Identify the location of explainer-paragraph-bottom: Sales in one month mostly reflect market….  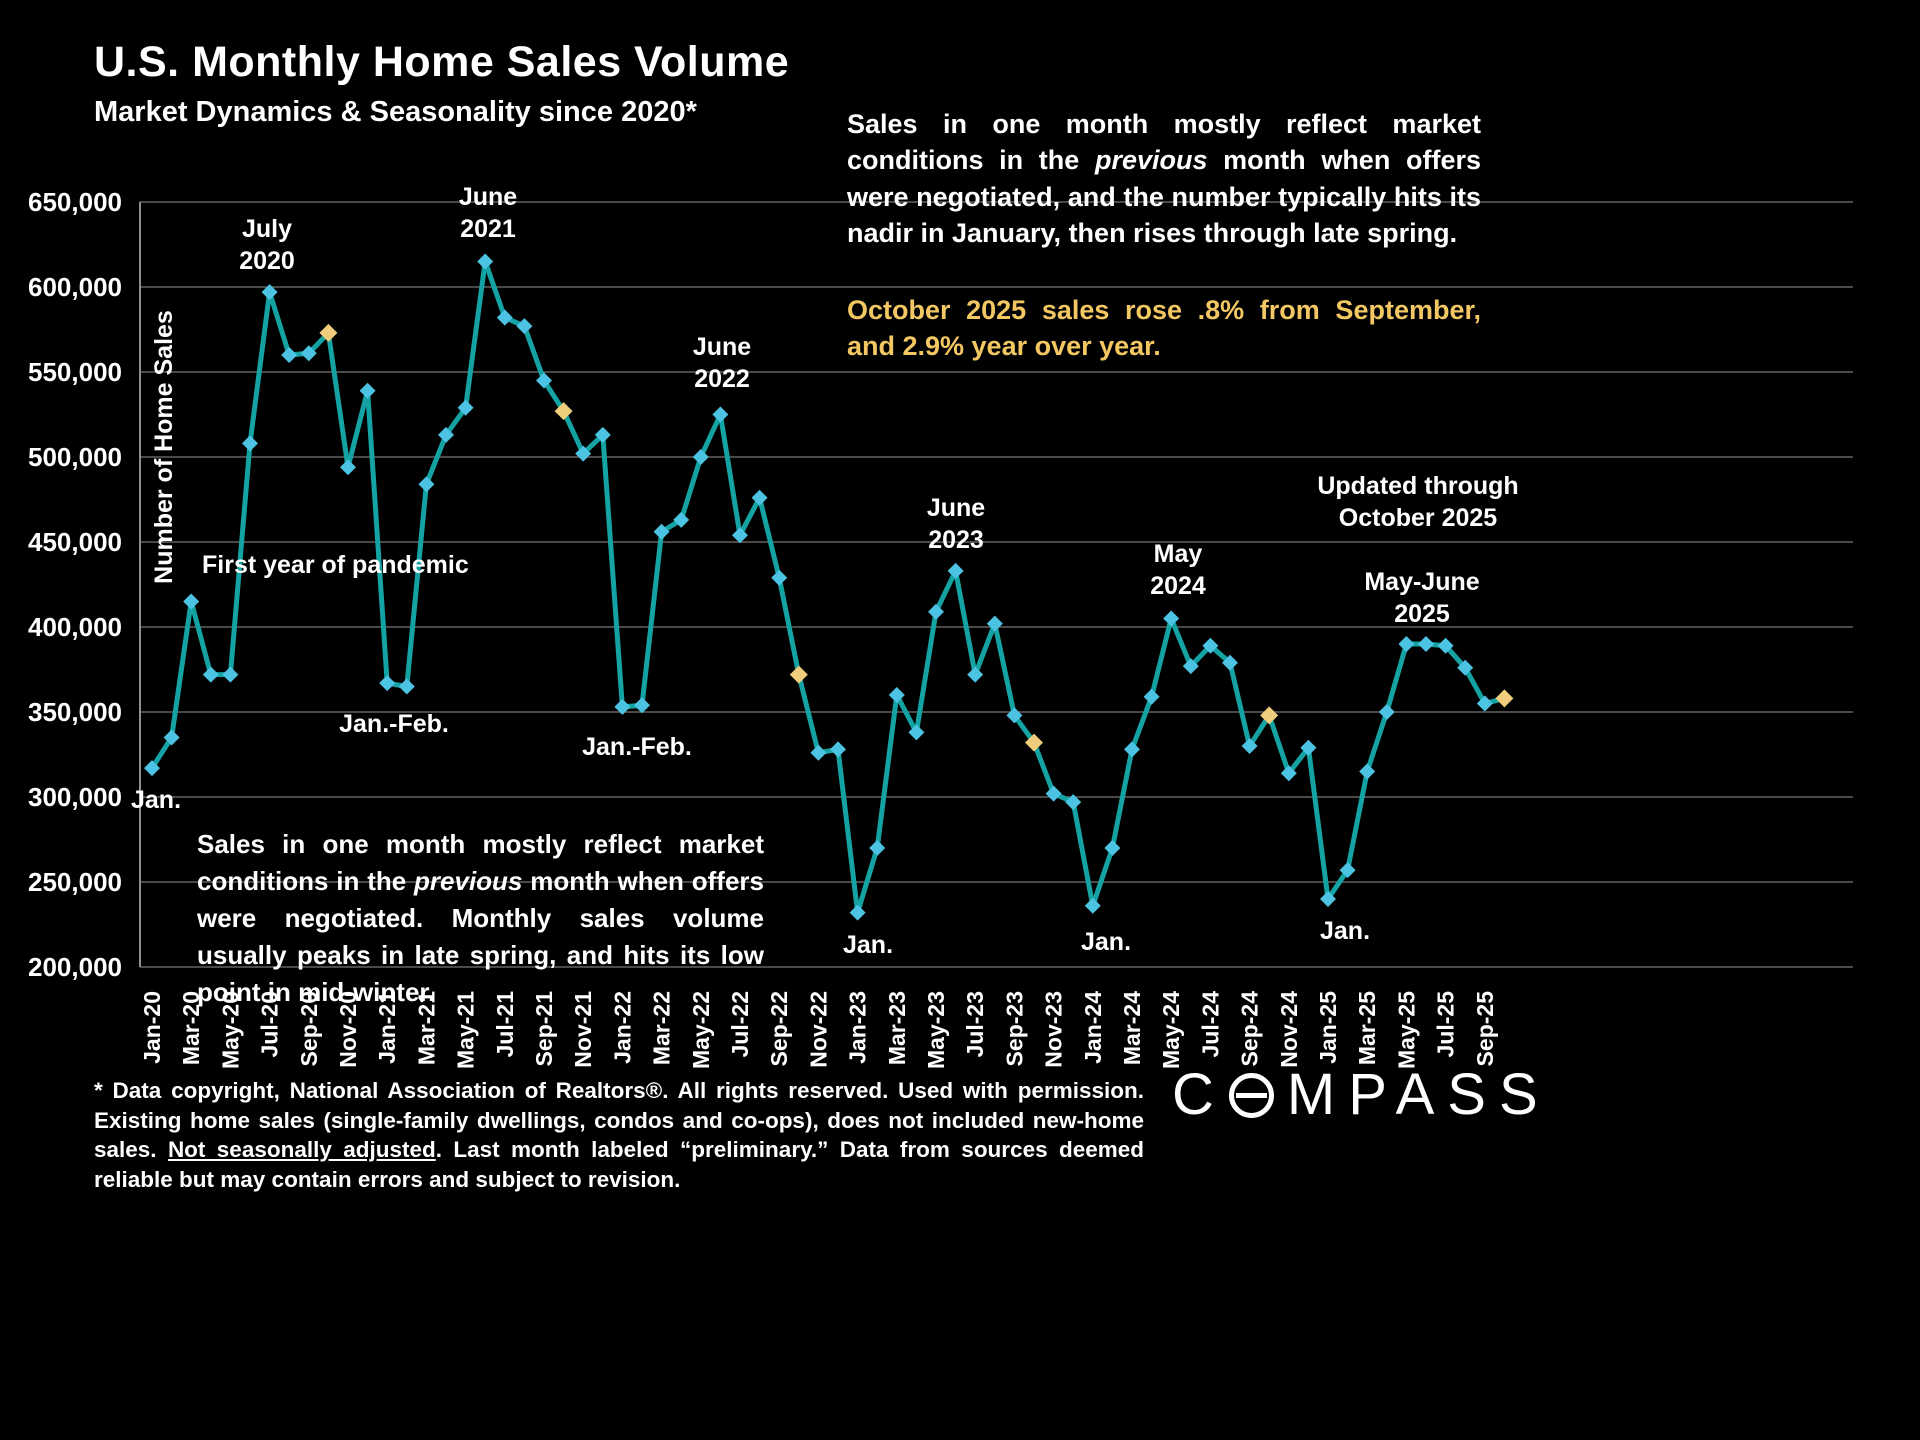
(480, 918).